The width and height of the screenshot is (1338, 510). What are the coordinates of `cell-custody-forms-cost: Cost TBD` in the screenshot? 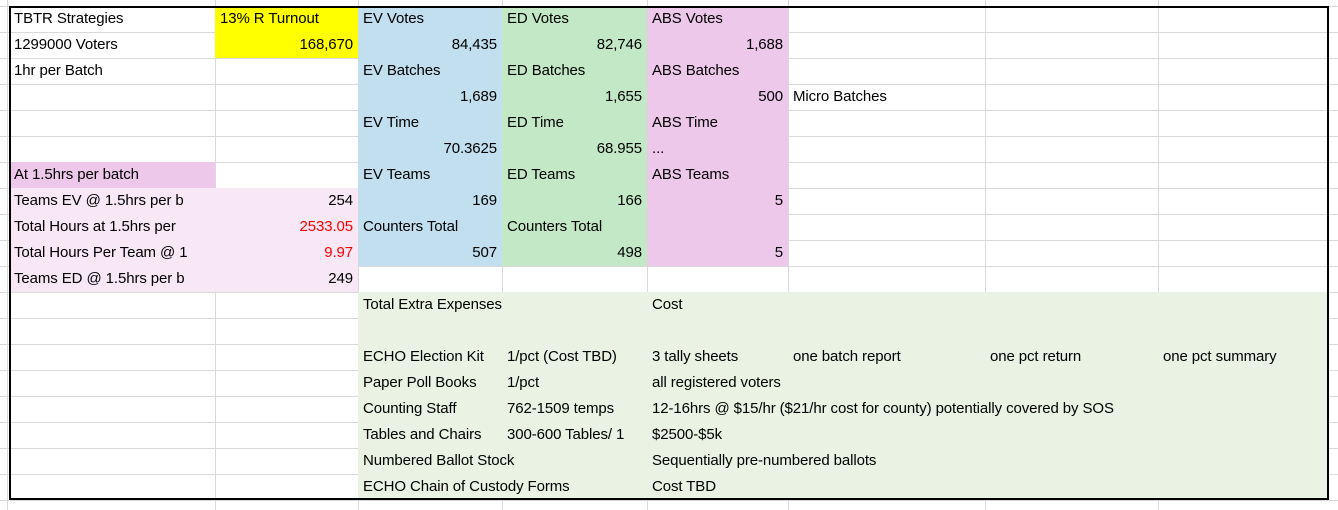 It's located at (684, 486).